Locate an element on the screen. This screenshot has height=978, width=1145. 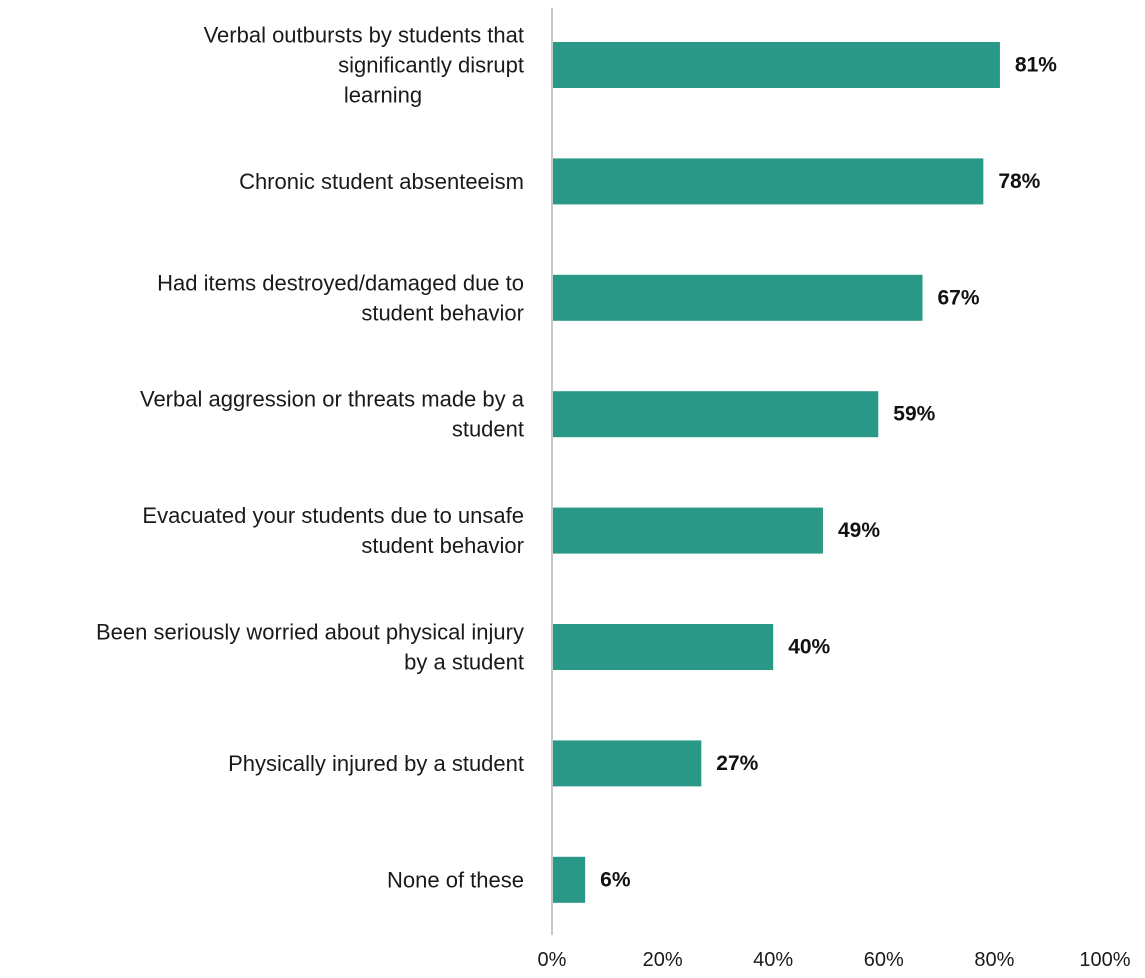
value-label: 67% is located at coordinates (959, 297).